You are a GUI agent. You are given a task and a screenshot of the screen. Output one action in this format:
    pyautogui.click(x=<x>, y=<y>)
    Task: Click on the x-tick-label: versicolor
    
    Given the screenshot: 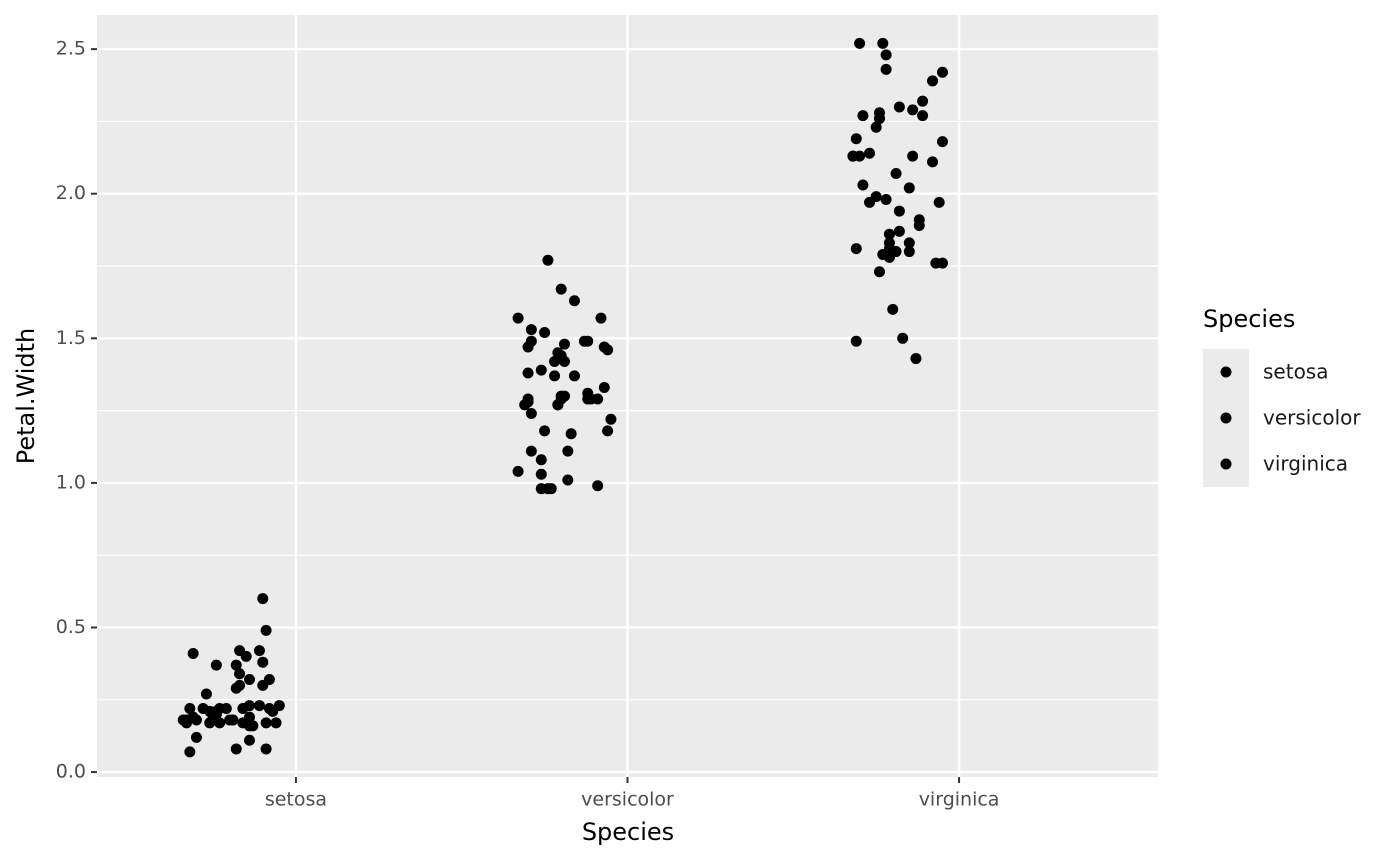 What is the action you would take?
    pyautogui.click(x=627, y=800)
    